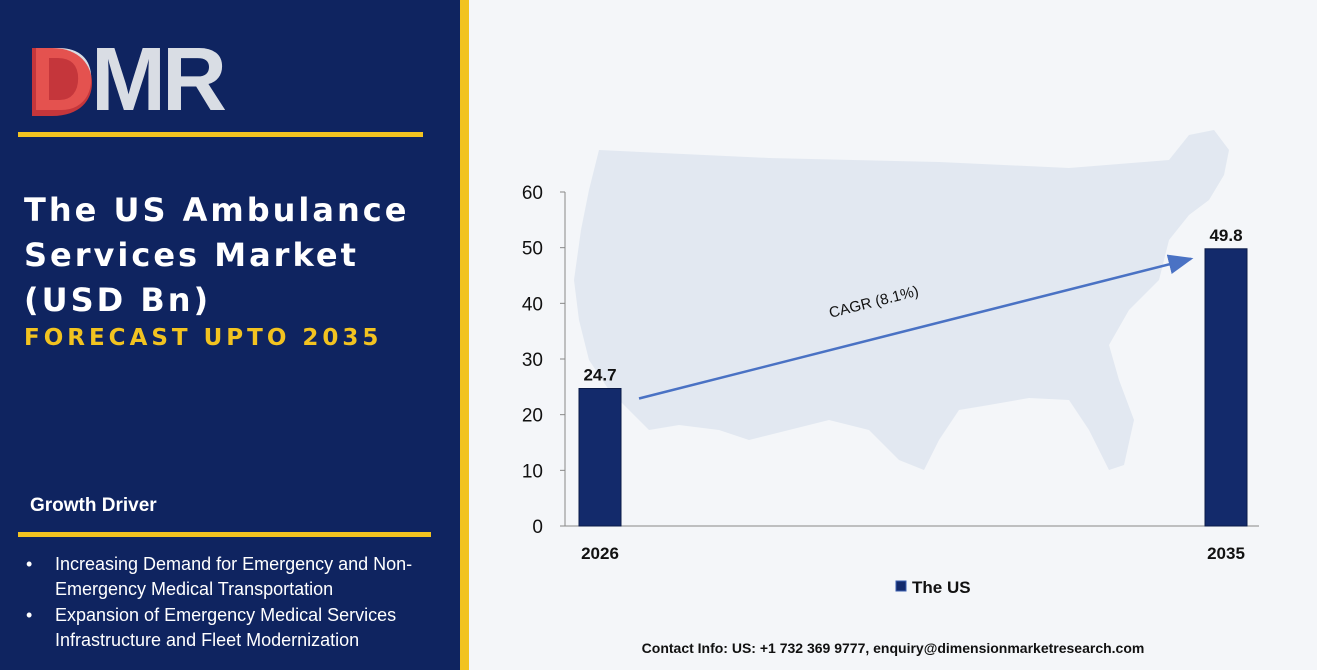 The width and height of the screenshot is (1317, 670). What do you see at coordinates (130, 78) in the screenshot?
I see `dmr-logo: DMR` at bounding box center [130, 78].